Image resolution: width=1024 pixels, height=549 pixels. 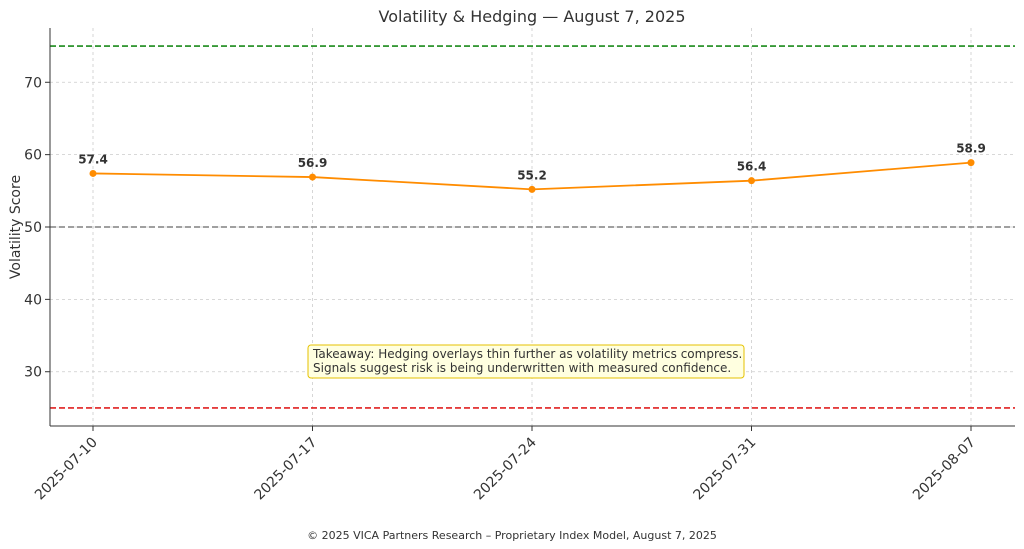 What do you see at coordinates (93, 159) in the screenshot?
I see `data-label: 57.4` at bounding box center [93, 159].